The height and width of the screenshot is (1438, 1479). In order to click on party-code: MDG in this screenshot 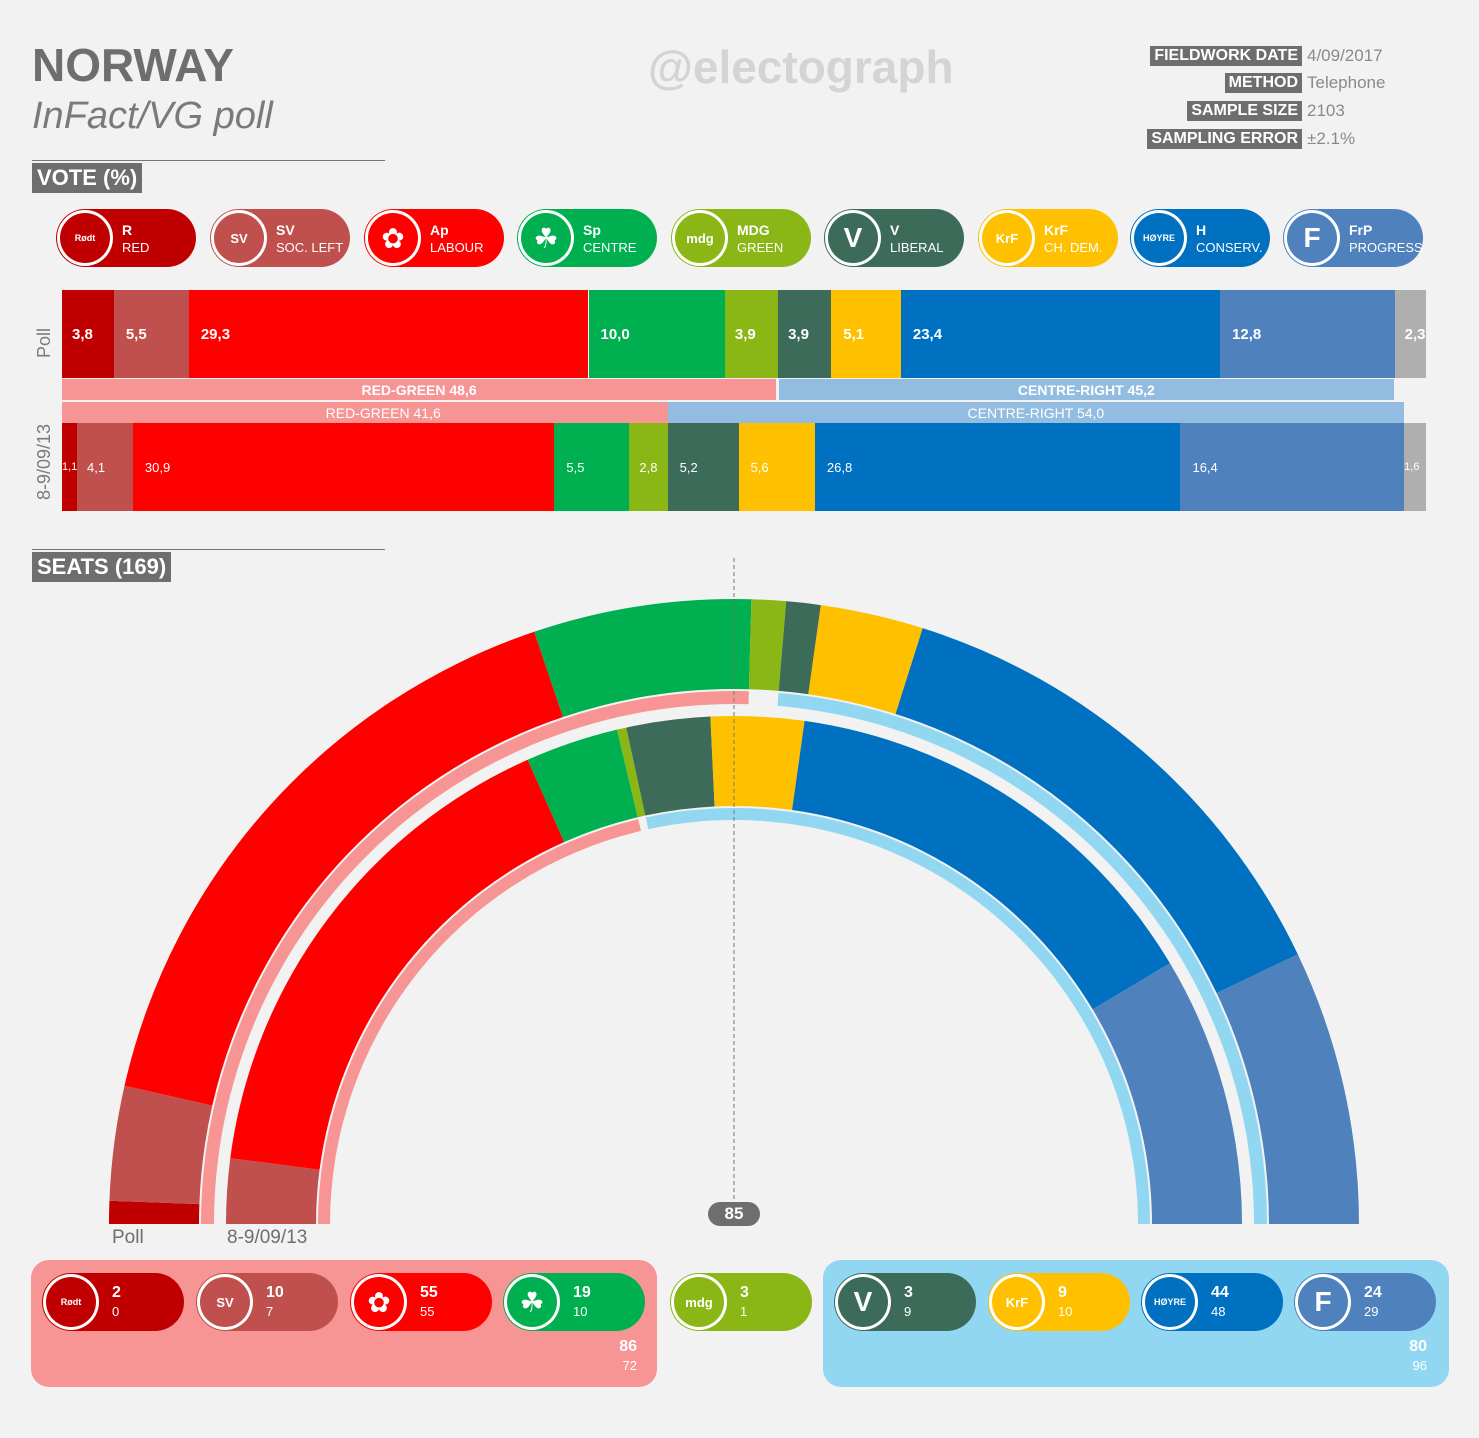, I will do `click(753, 230)`.